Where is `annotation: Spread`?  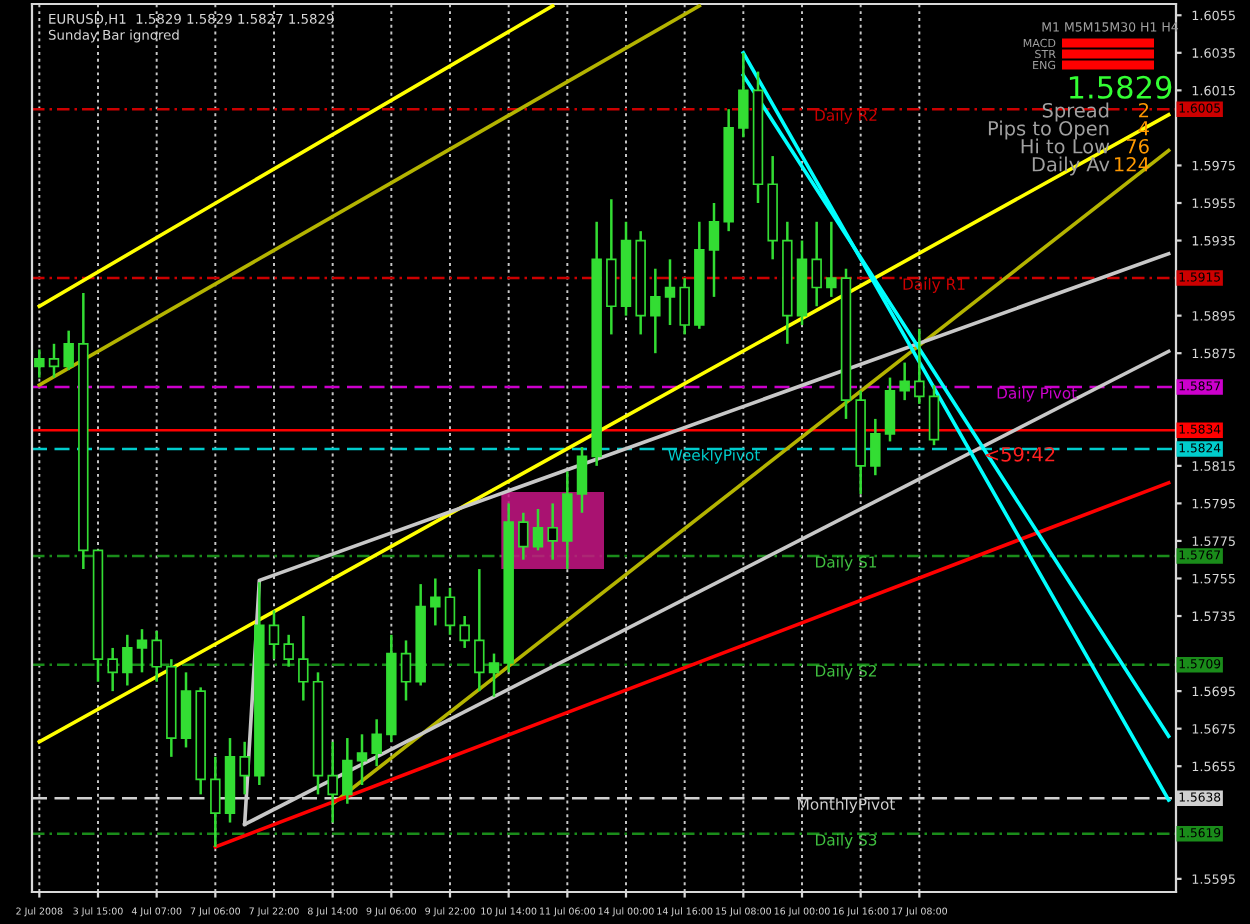 annotation: Spread is located at coordinates (1075, 112).